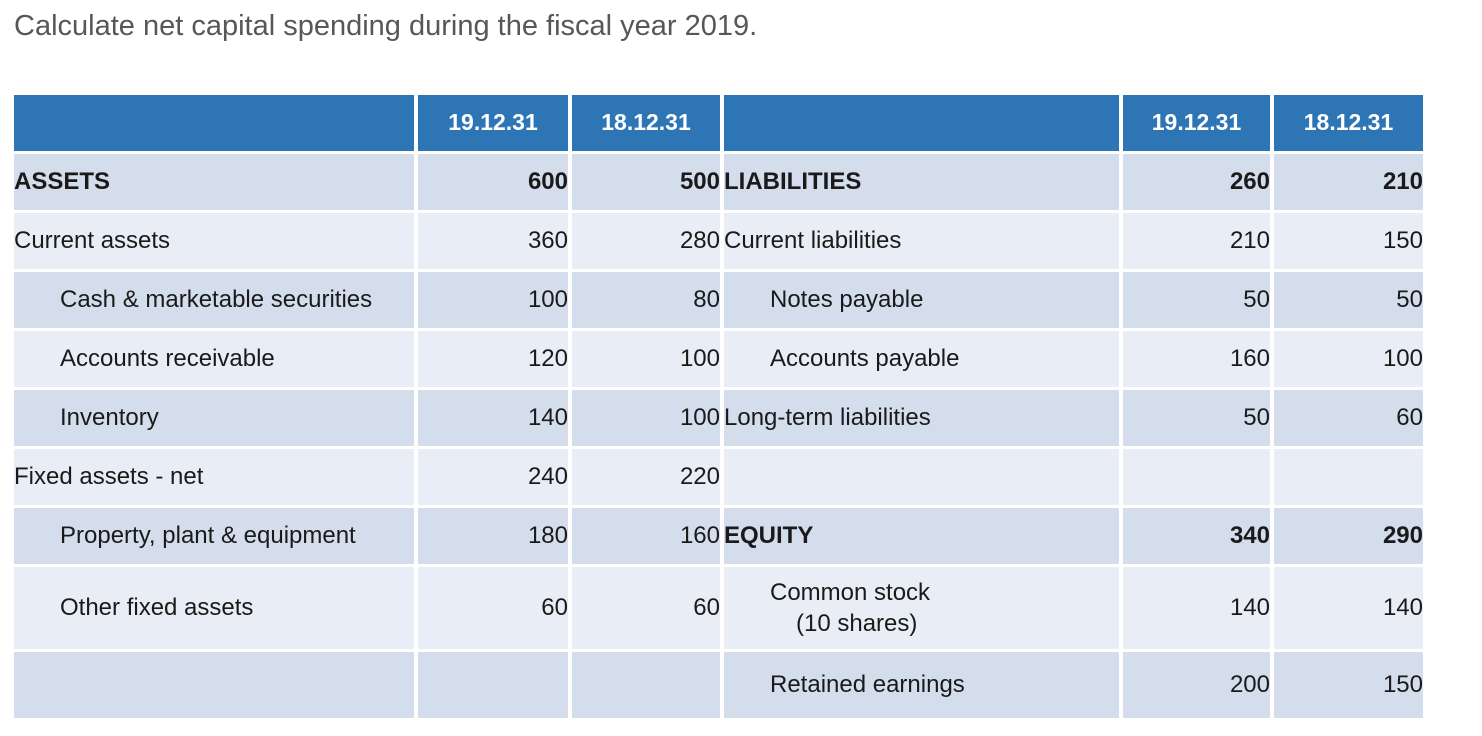 Image resolution: width=1482 pixels, height=736 pixels. I want to click on table-row: Retained earnings 200 150, so click(718, 684).